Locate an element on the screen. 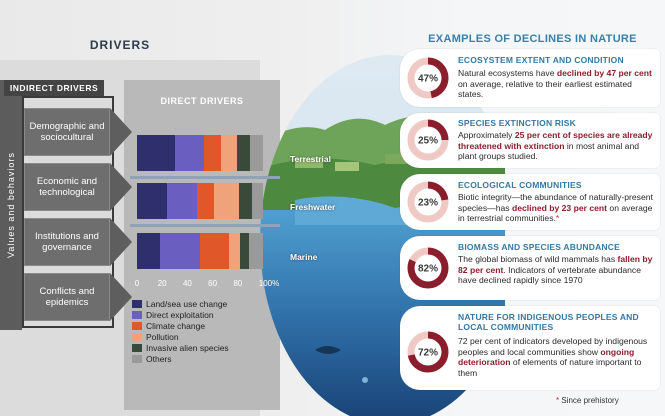  percent-donut: 23% is located at coordinates (428, 202).